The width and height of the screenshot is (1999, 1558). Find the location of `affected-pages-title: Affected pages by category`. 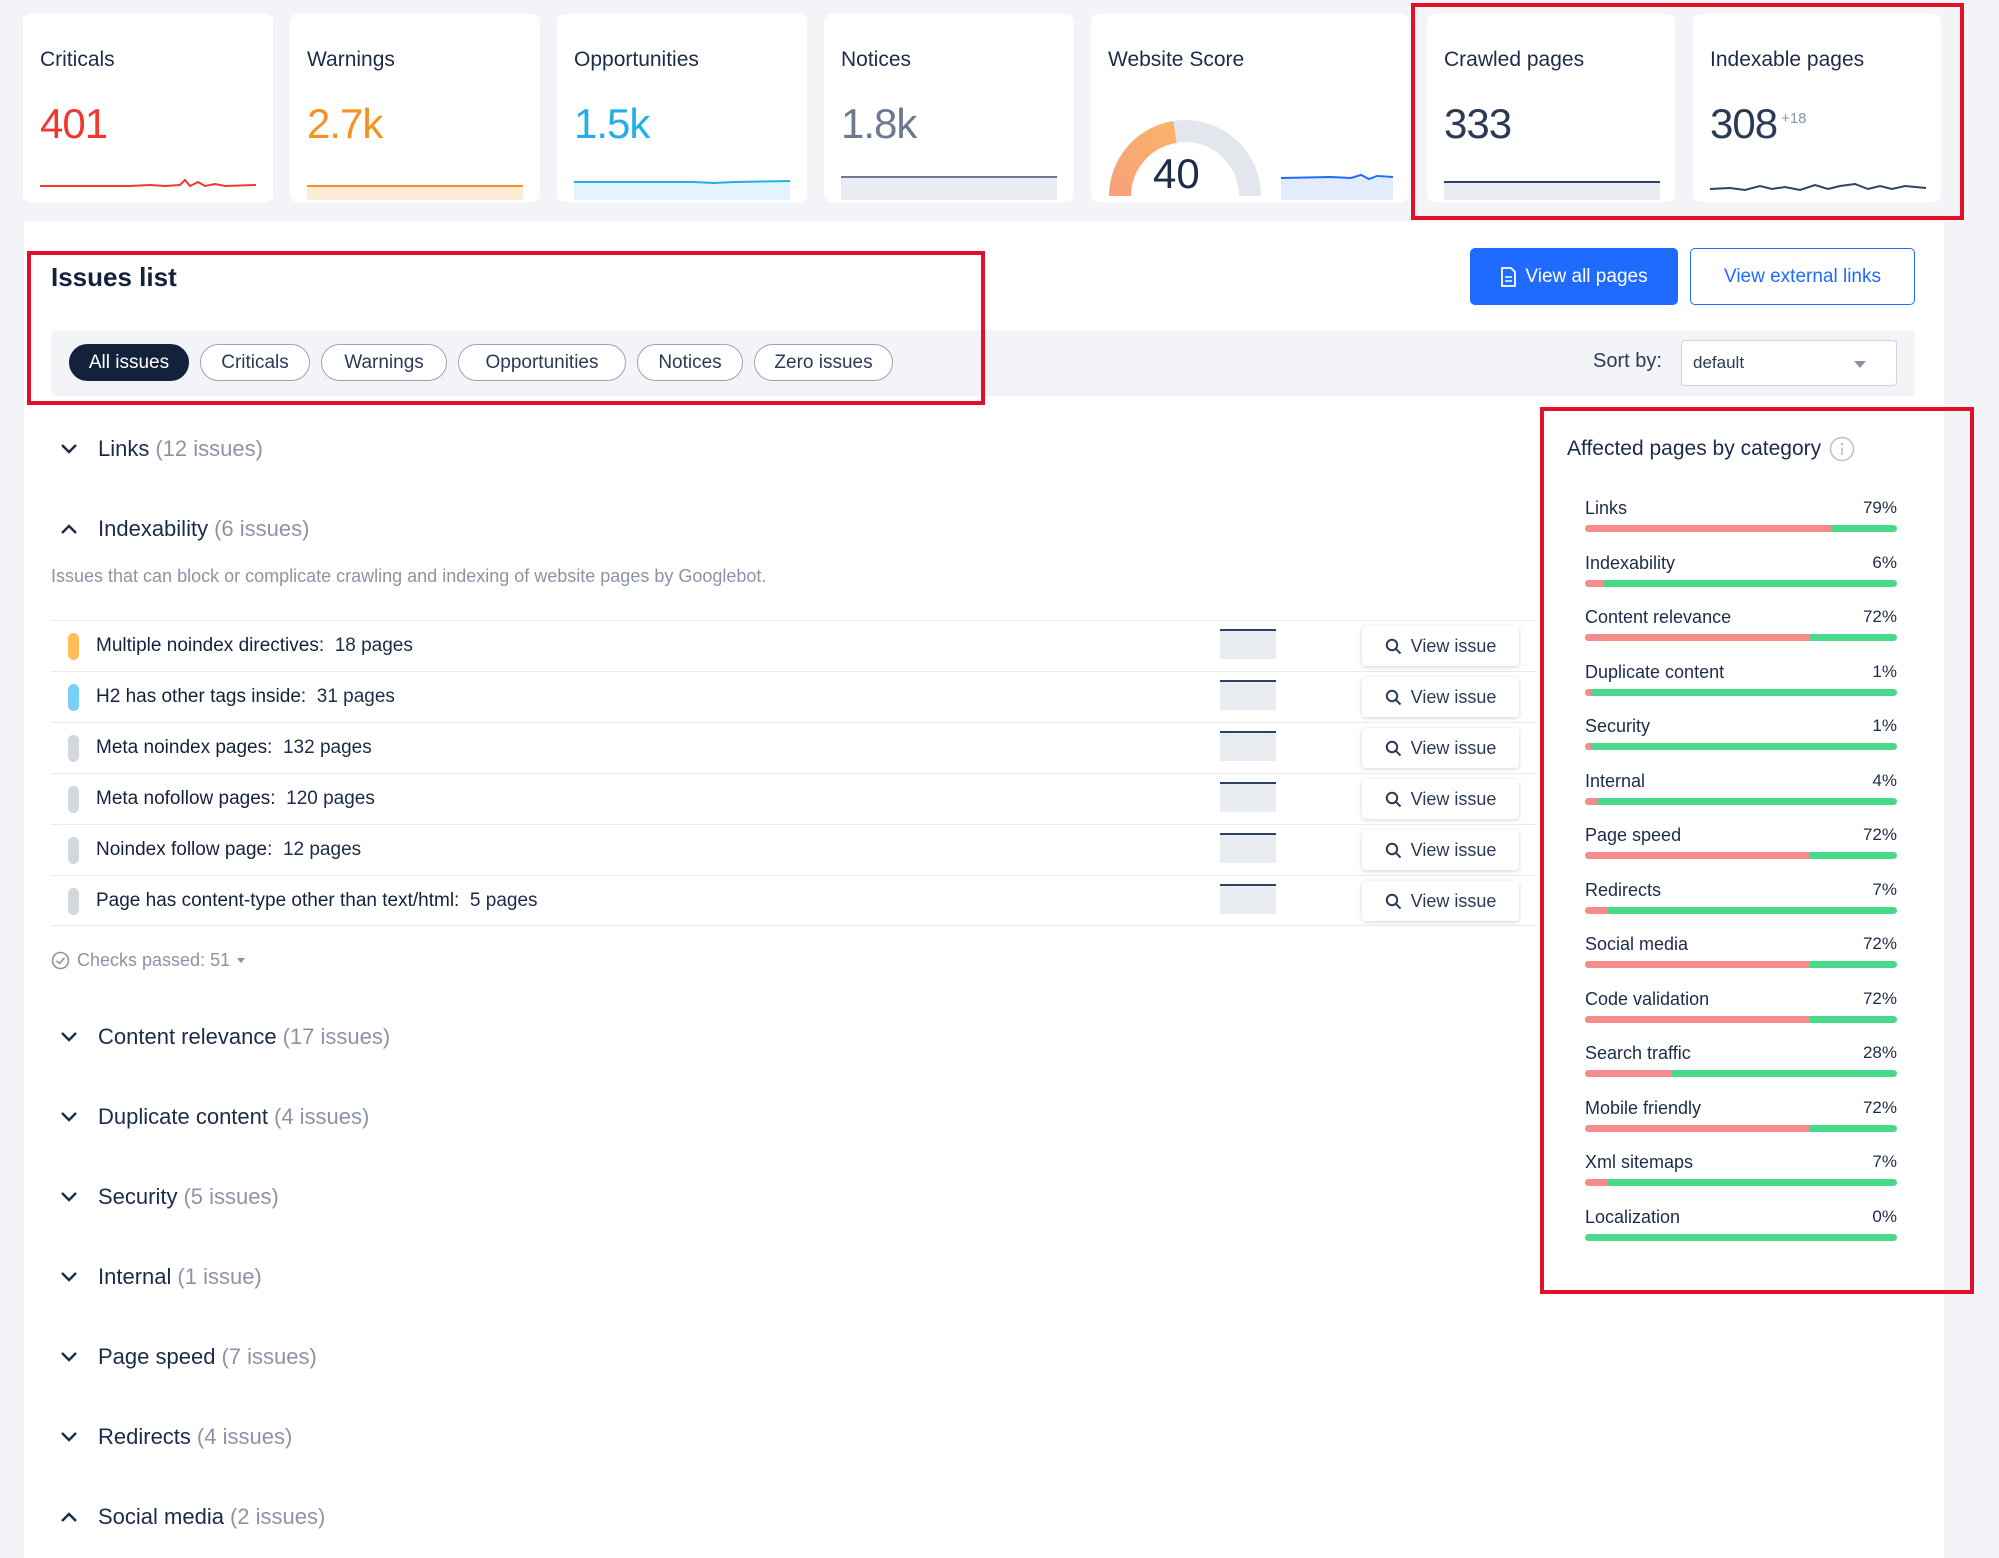

affected-pages-title: Affected pages by category is located at coordinates (1711, 449).